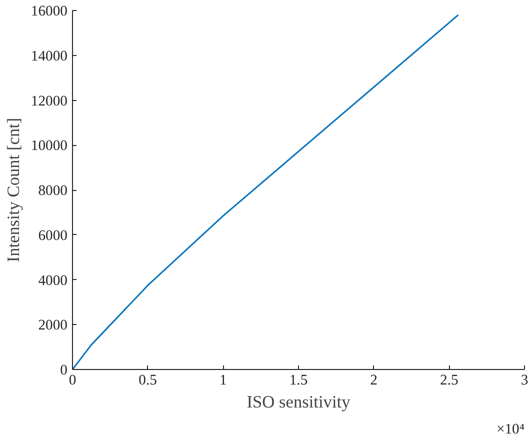 This screenshot has width=532, height=442. What do you see at coordinates (13, 190) in the screenshot?
I see `y-axis-title: Intensity Count [cnt]` at bounding box center [13, 190].